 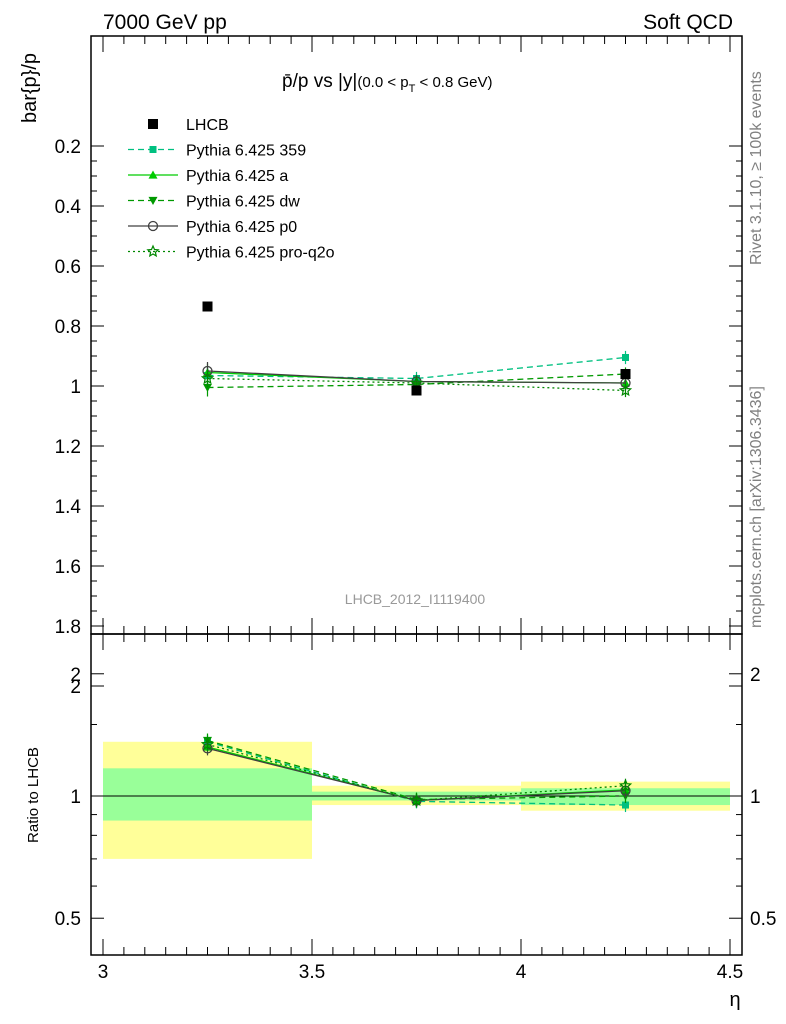 What do you see at coordinates (103, 972) in the screenshot?
I see `x-tick-label: 3` at bounding box center [103, 972].